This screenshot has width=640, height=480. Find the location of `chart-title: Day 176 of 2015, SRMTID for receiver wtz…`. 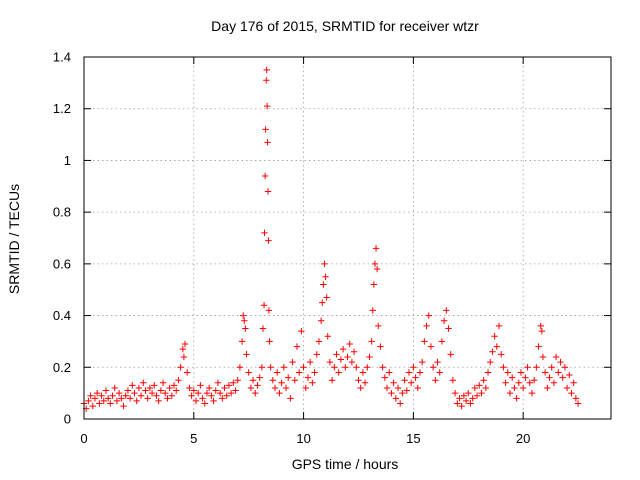

chart-title: Day 176 of 2015, SRMTID for receiver wtz… is located at coordinates (345, 26).